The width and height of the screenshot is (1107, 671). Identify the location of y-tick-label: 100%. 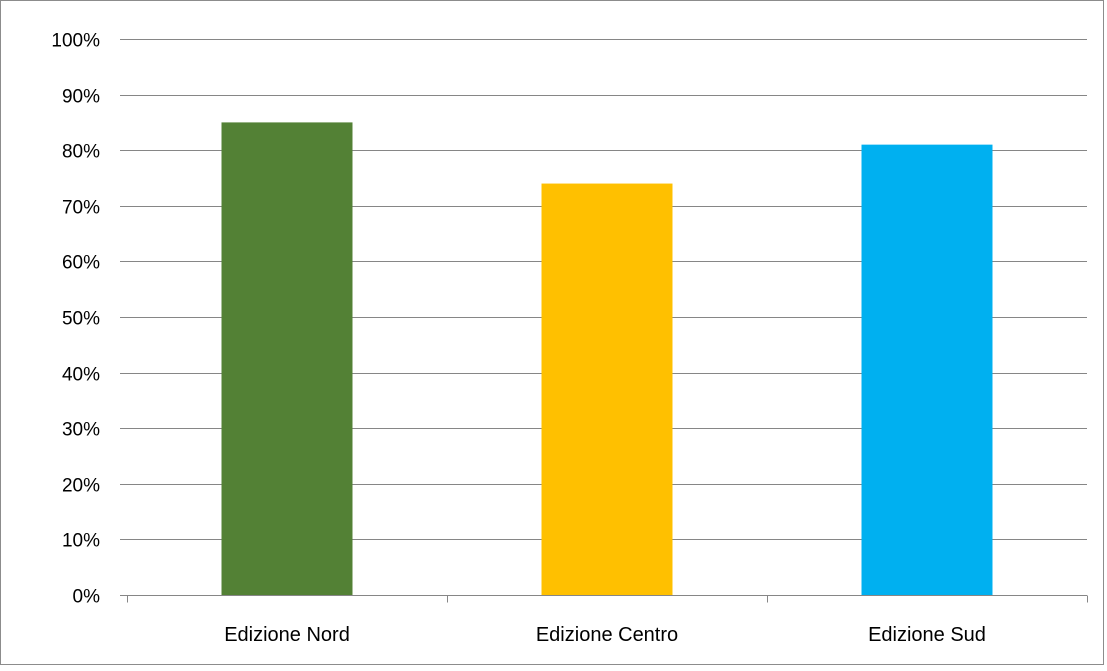
(75, 41).